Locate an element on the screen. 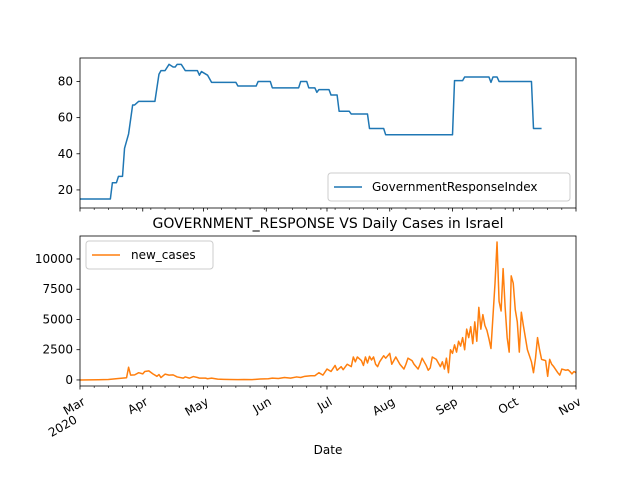 The width and height of the screenshot is (640, 480). bottom-y-tick-label: 7500 is located at coordinates (57, 289).